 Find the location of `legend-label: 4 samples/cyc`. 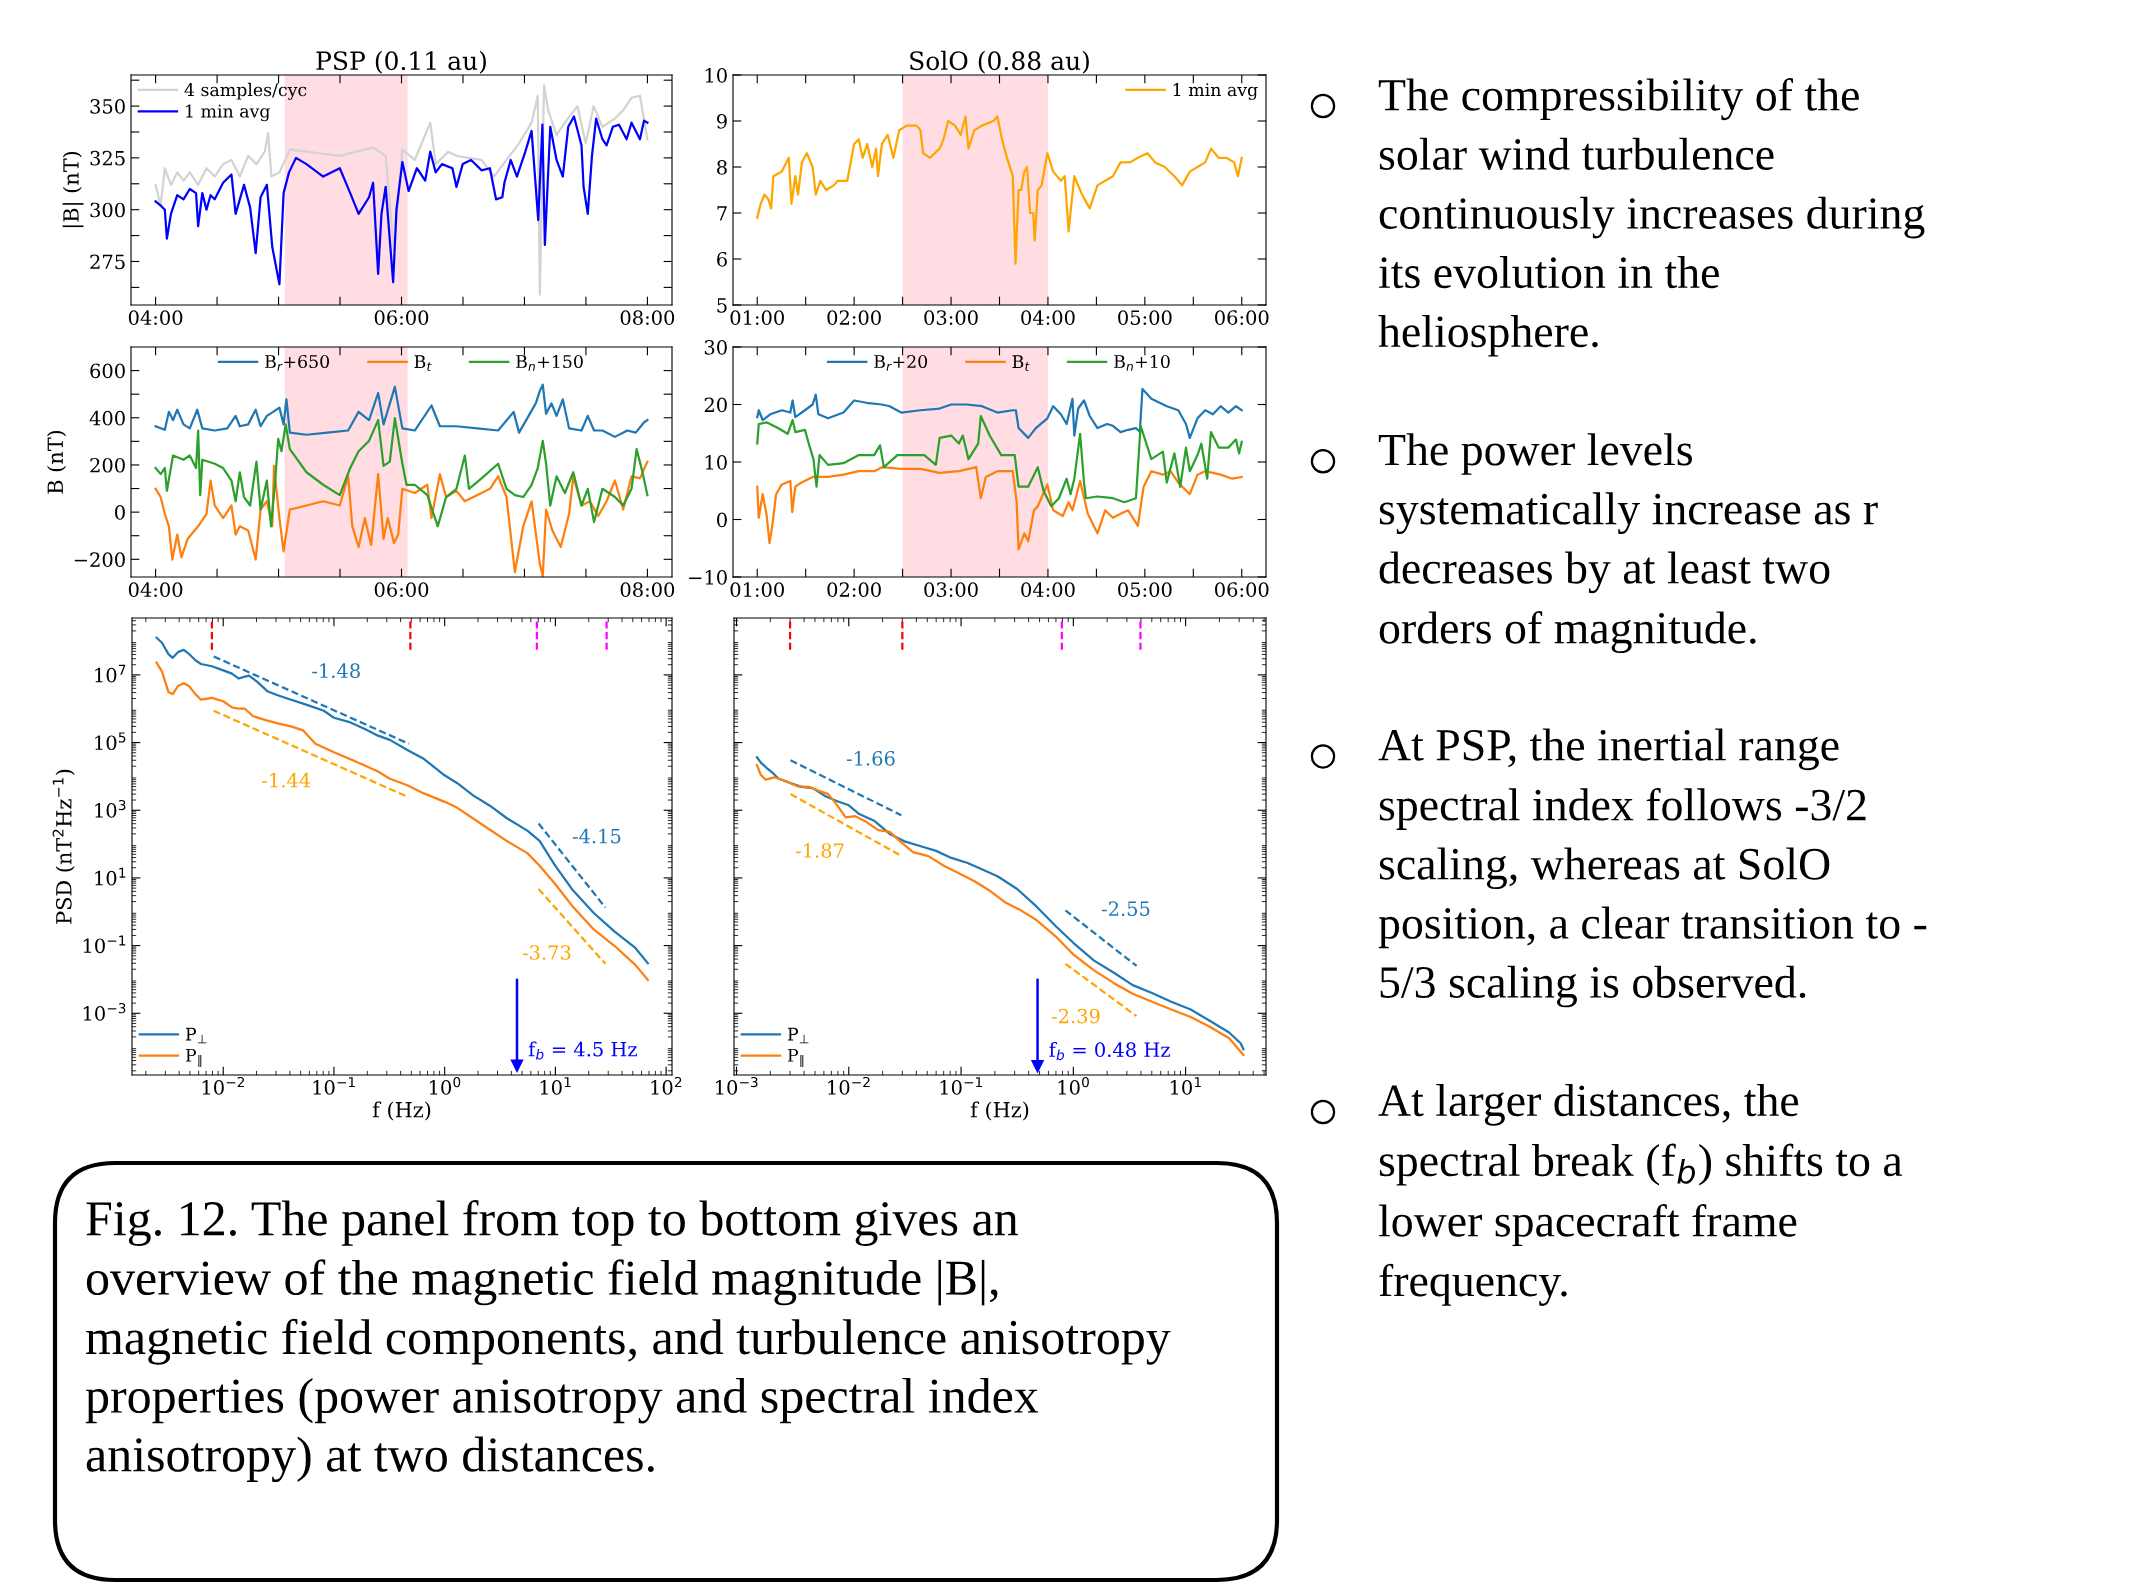

legend-label: 4 samples/cyc is located at coordinates (245, 91).